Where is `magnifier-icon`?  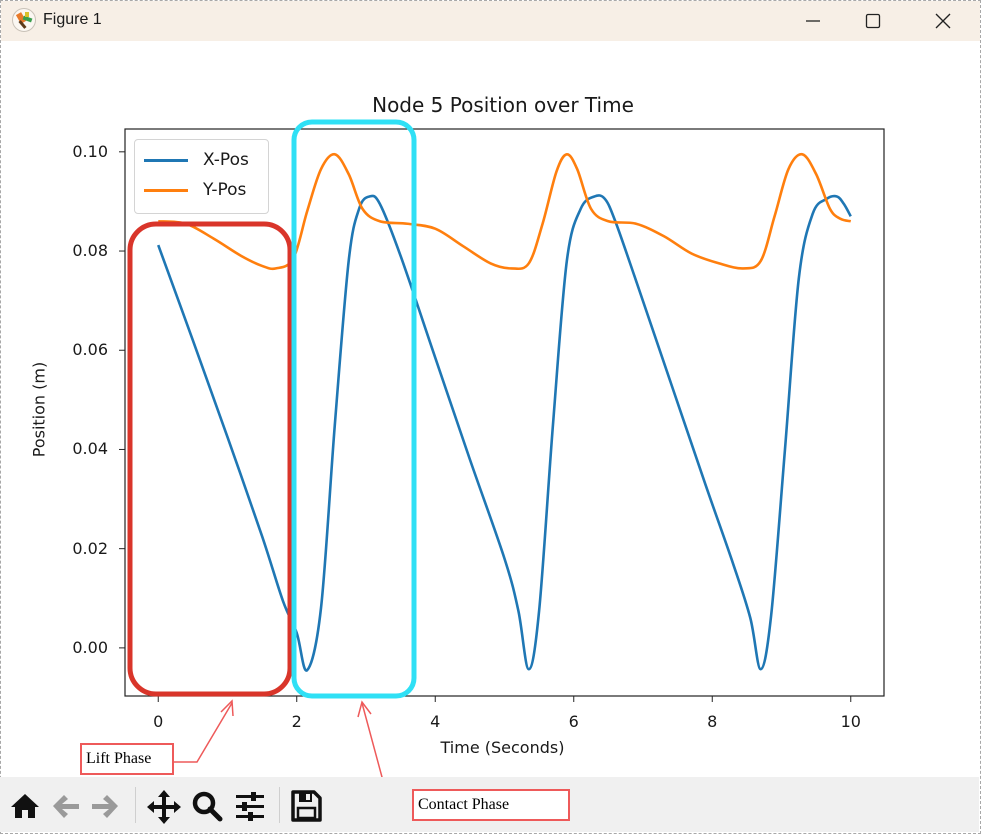
magnifier-icon is located at coordinates (207, 806).